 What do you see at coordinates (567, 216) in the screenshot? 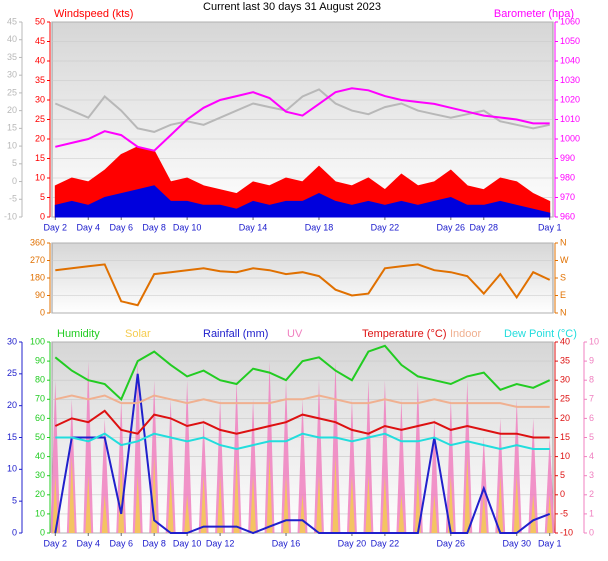
I see `y-tick-label: 960` at bounding box center [567, 216].